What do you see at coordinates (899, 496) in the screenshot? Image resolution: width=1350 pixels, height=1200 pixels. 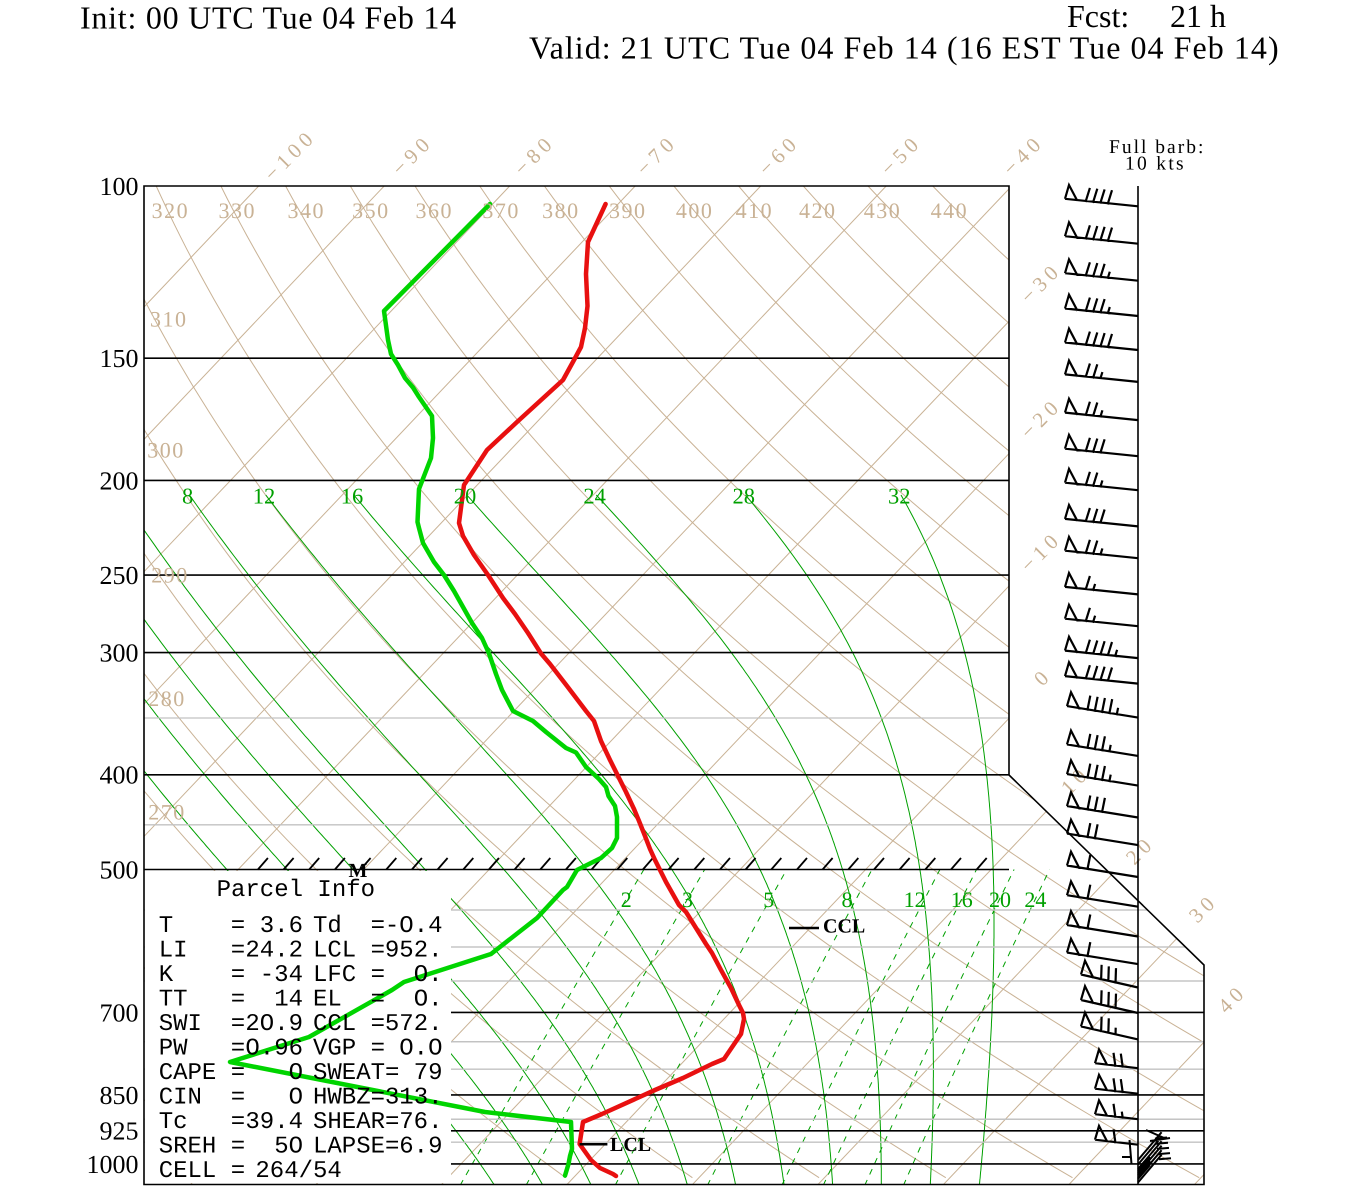 I see `svg-text: 32` at bounding box center [899, 496].